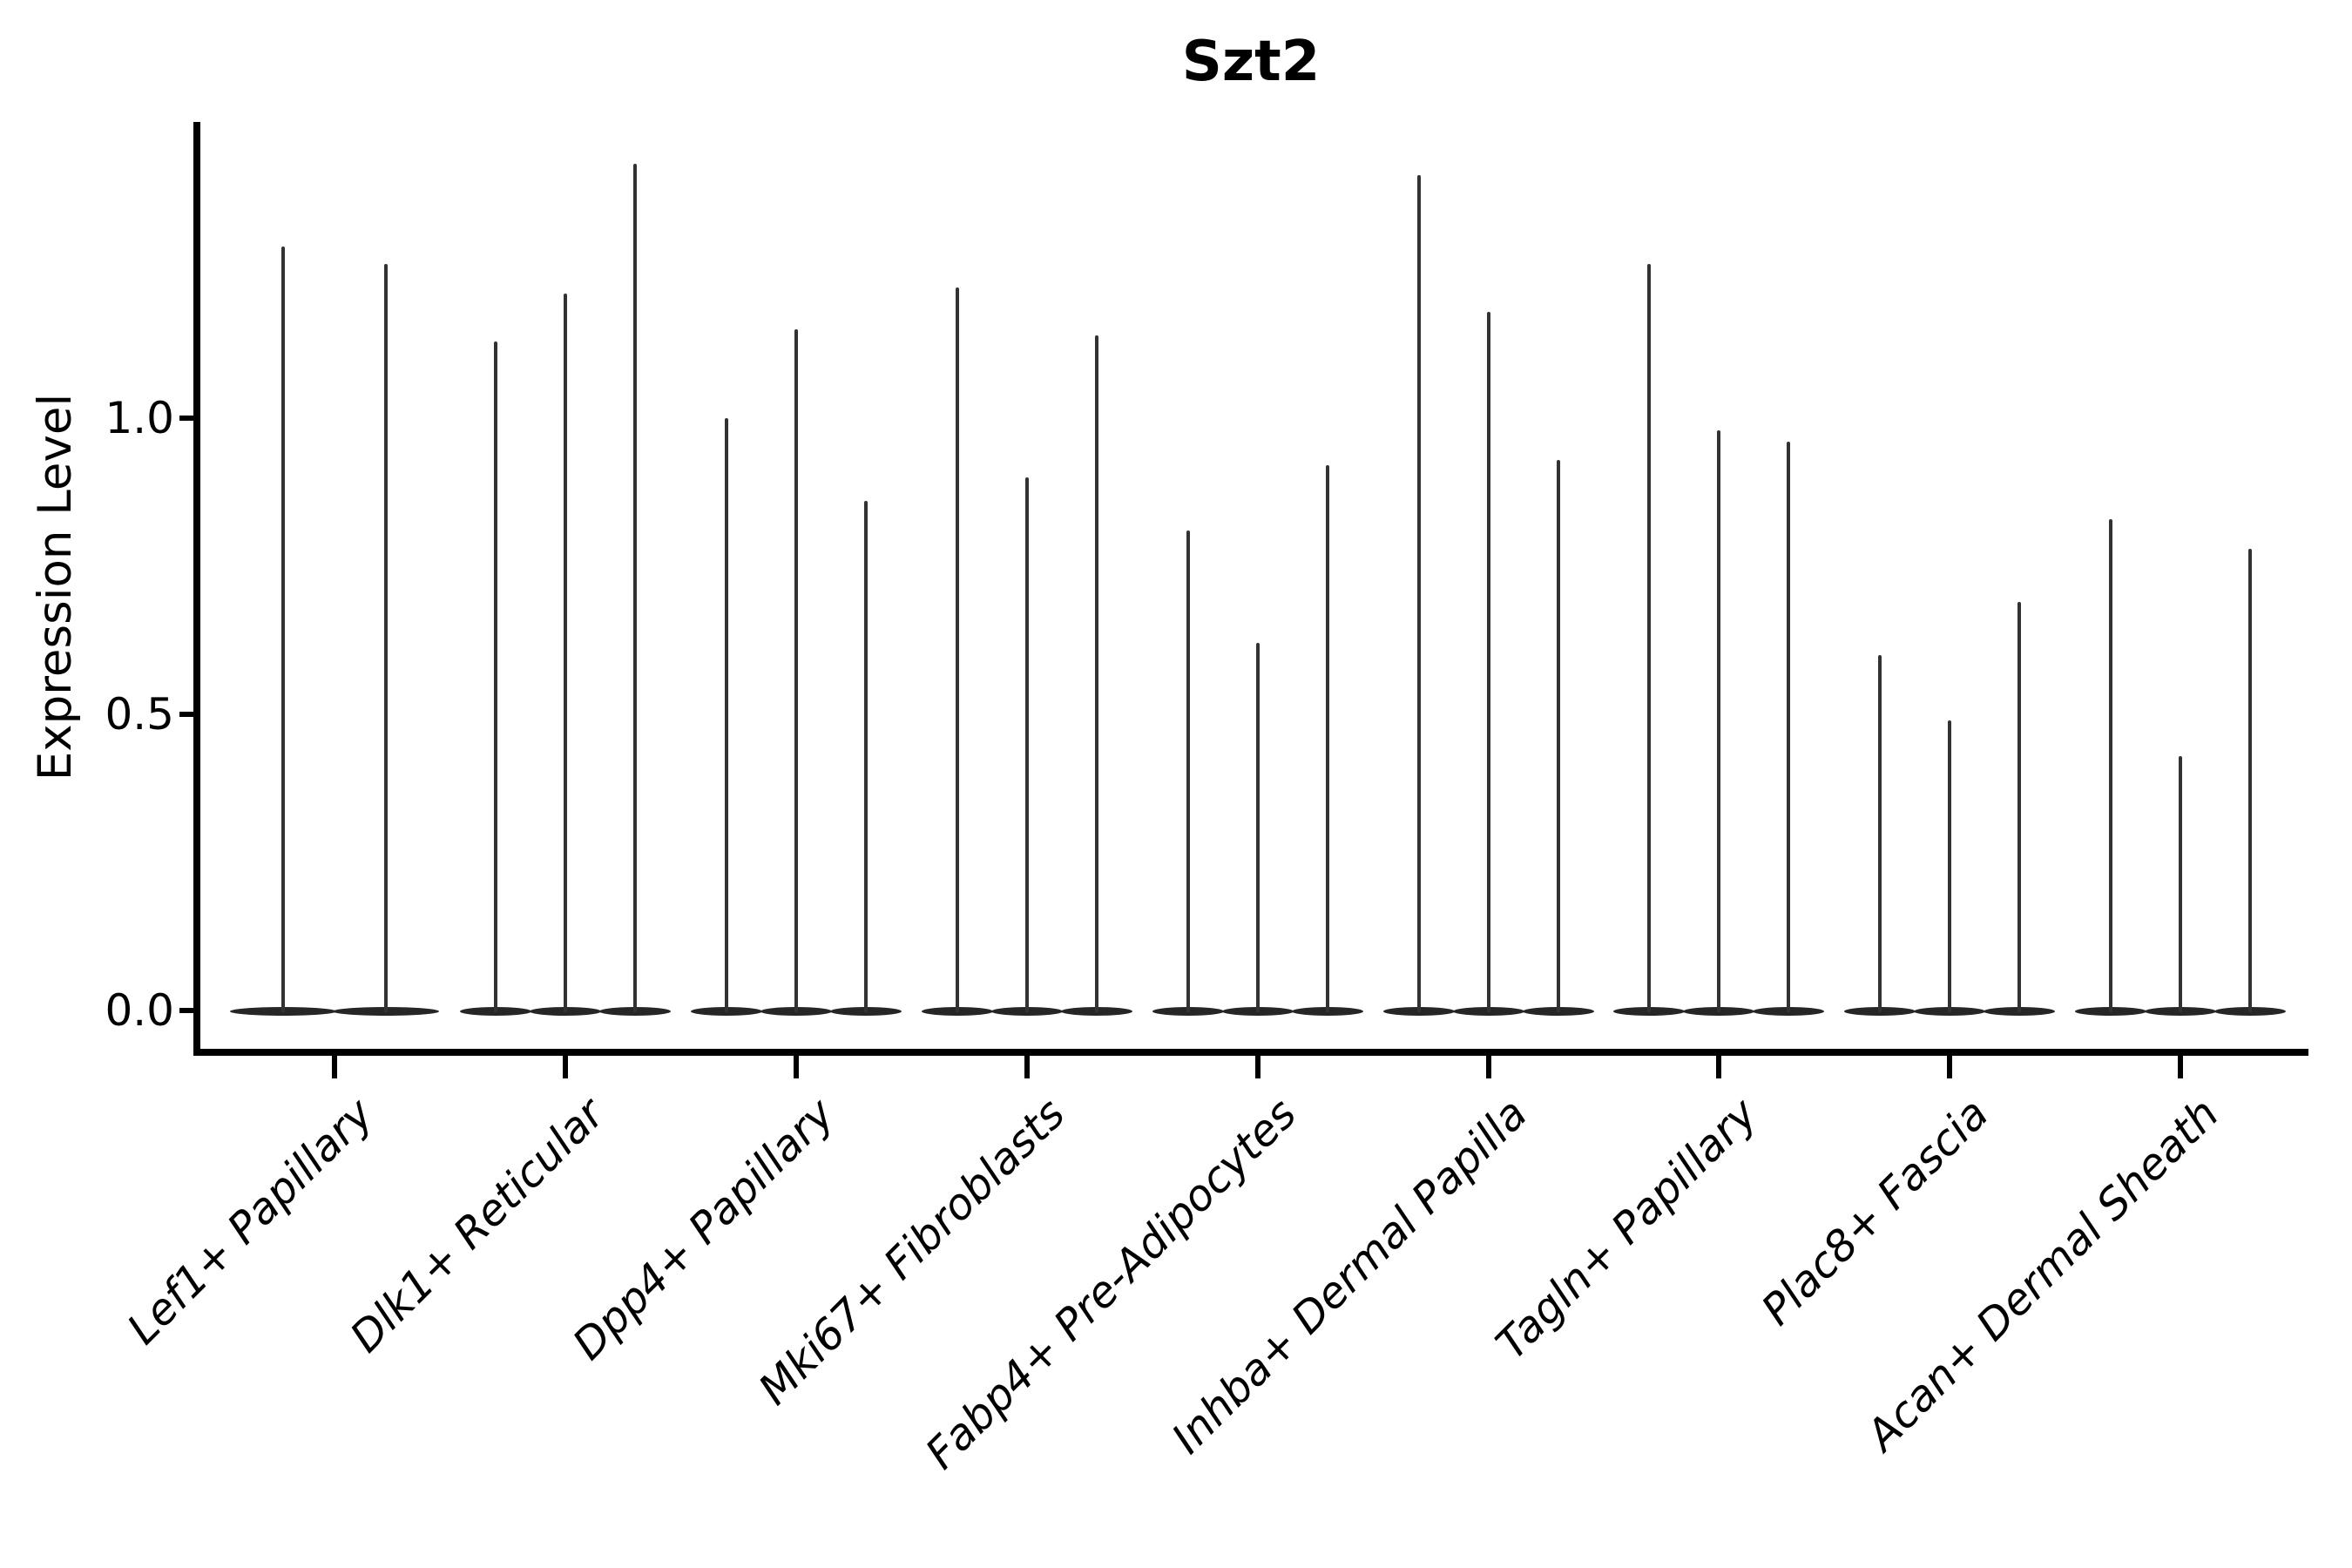 This screenshot has width=2352, height=1568. What do you see at coordinates (139, 1011) in the screenshot?
I see `y-tick-label: 0.0` at bounding box center [139, 1011].